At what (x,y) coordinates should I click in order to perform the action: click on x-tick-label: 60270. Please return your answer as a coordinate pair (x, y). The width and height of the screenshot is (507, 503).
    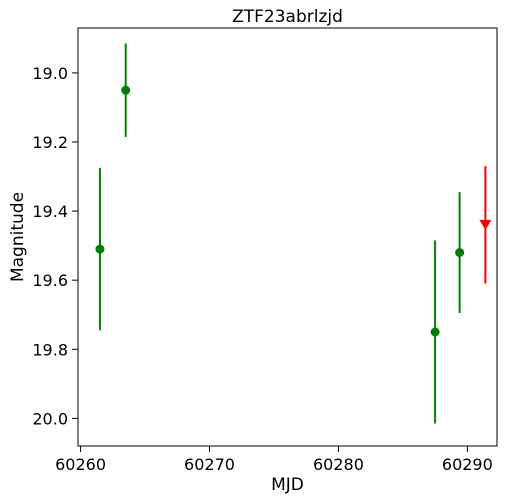
    Looking at the image, I should click on (209, 464).